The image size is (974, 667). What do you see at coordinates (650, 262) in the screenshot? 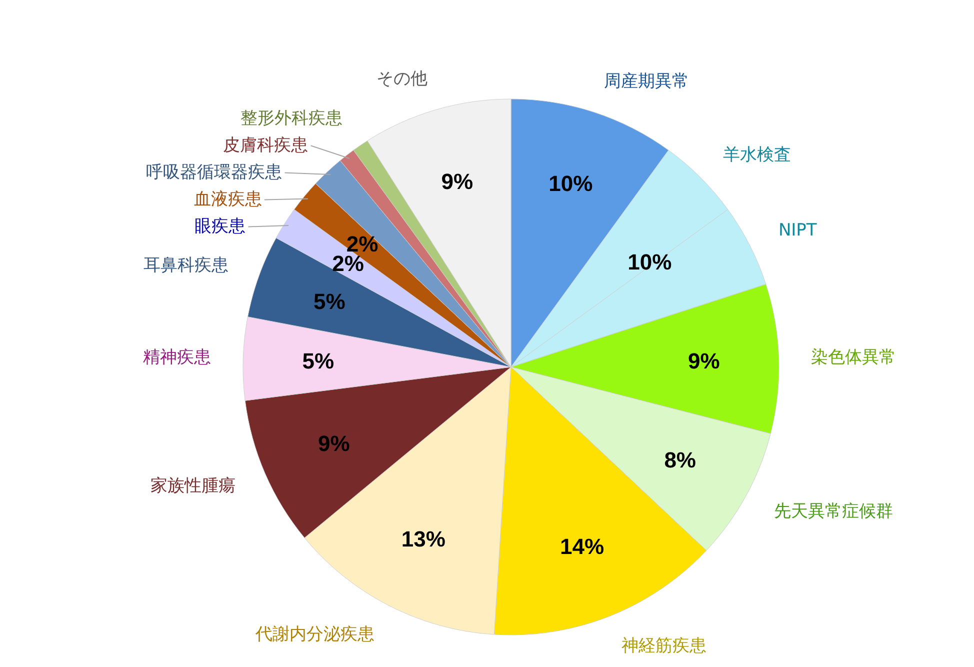
I see `annotation: 10%` at bounding box center [650, 262].